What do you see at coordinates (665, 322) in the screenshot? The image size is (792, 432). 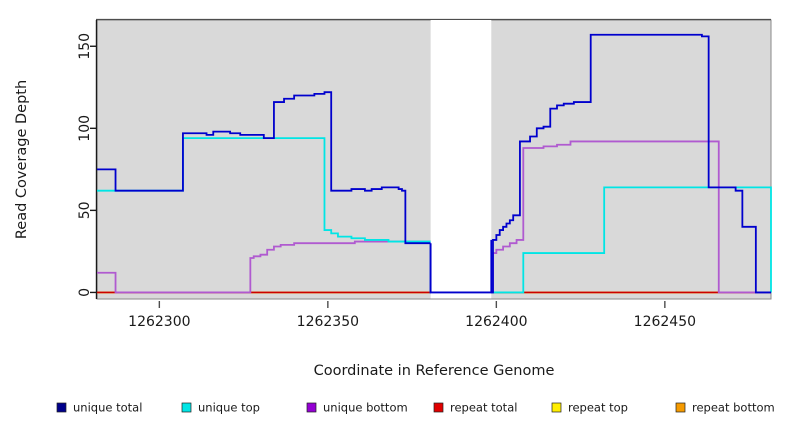 I see `x-tick-label: 1262450` at bounding box center [665, 322].